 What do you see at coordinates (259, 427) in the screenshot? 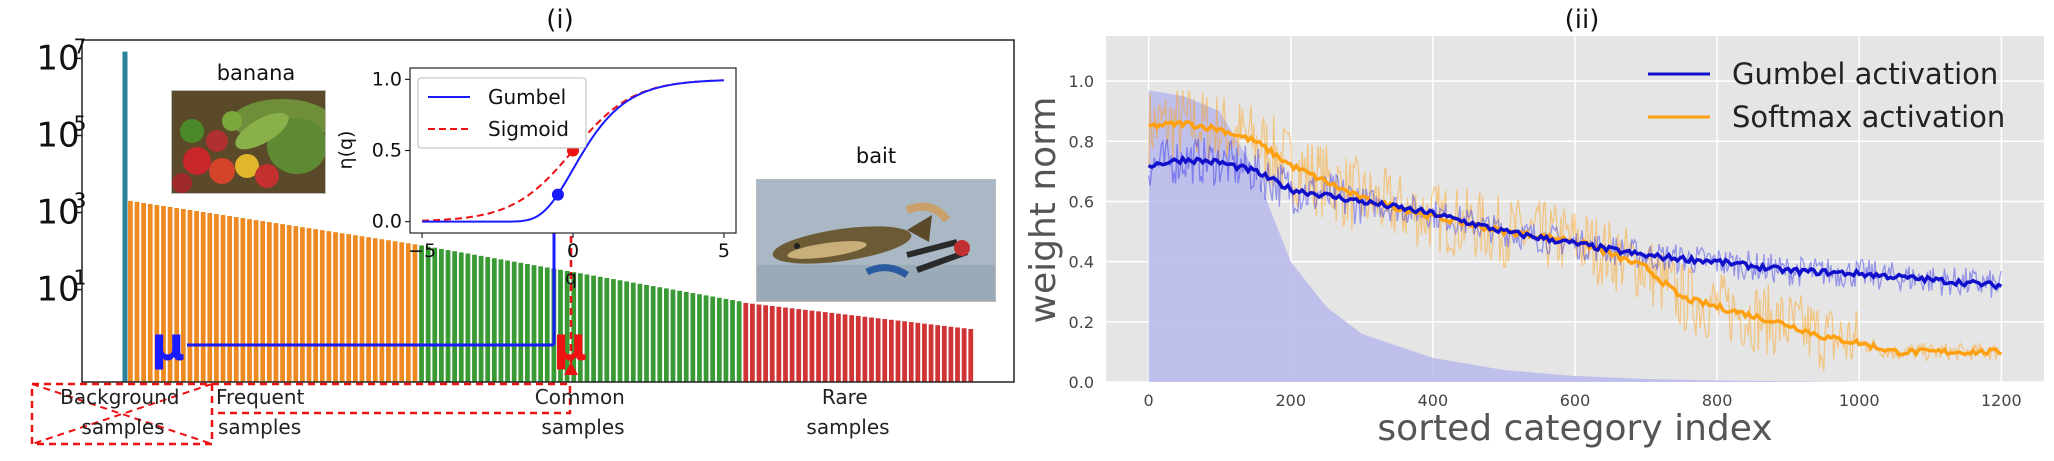
I see `group-label-frequent-l2: samples` at bounding box center [259, 427].